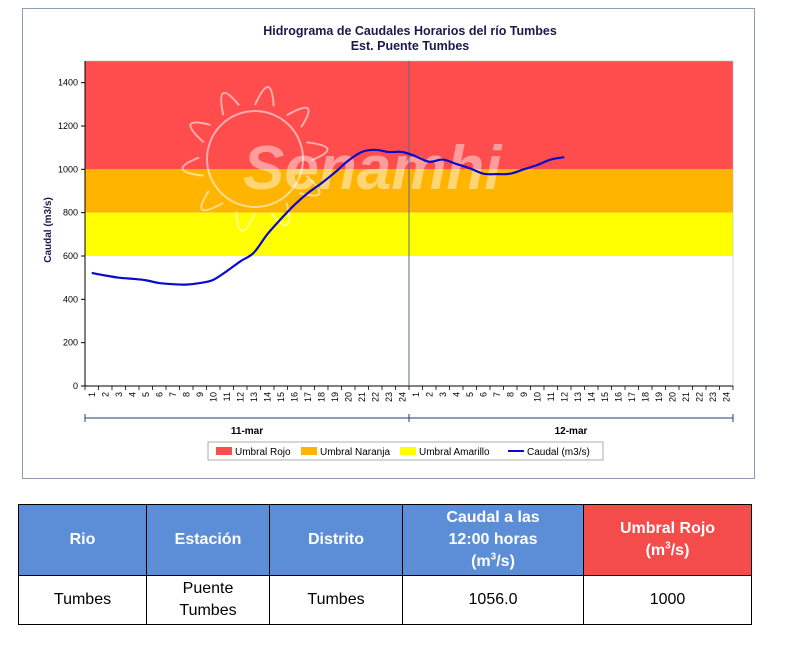 The width and height of the screenshot is (800, 647). What do you see at coordinates (667, 600) in the screenshot?
I see `cell-umbral: 1000` at bounding box center [667, 600].